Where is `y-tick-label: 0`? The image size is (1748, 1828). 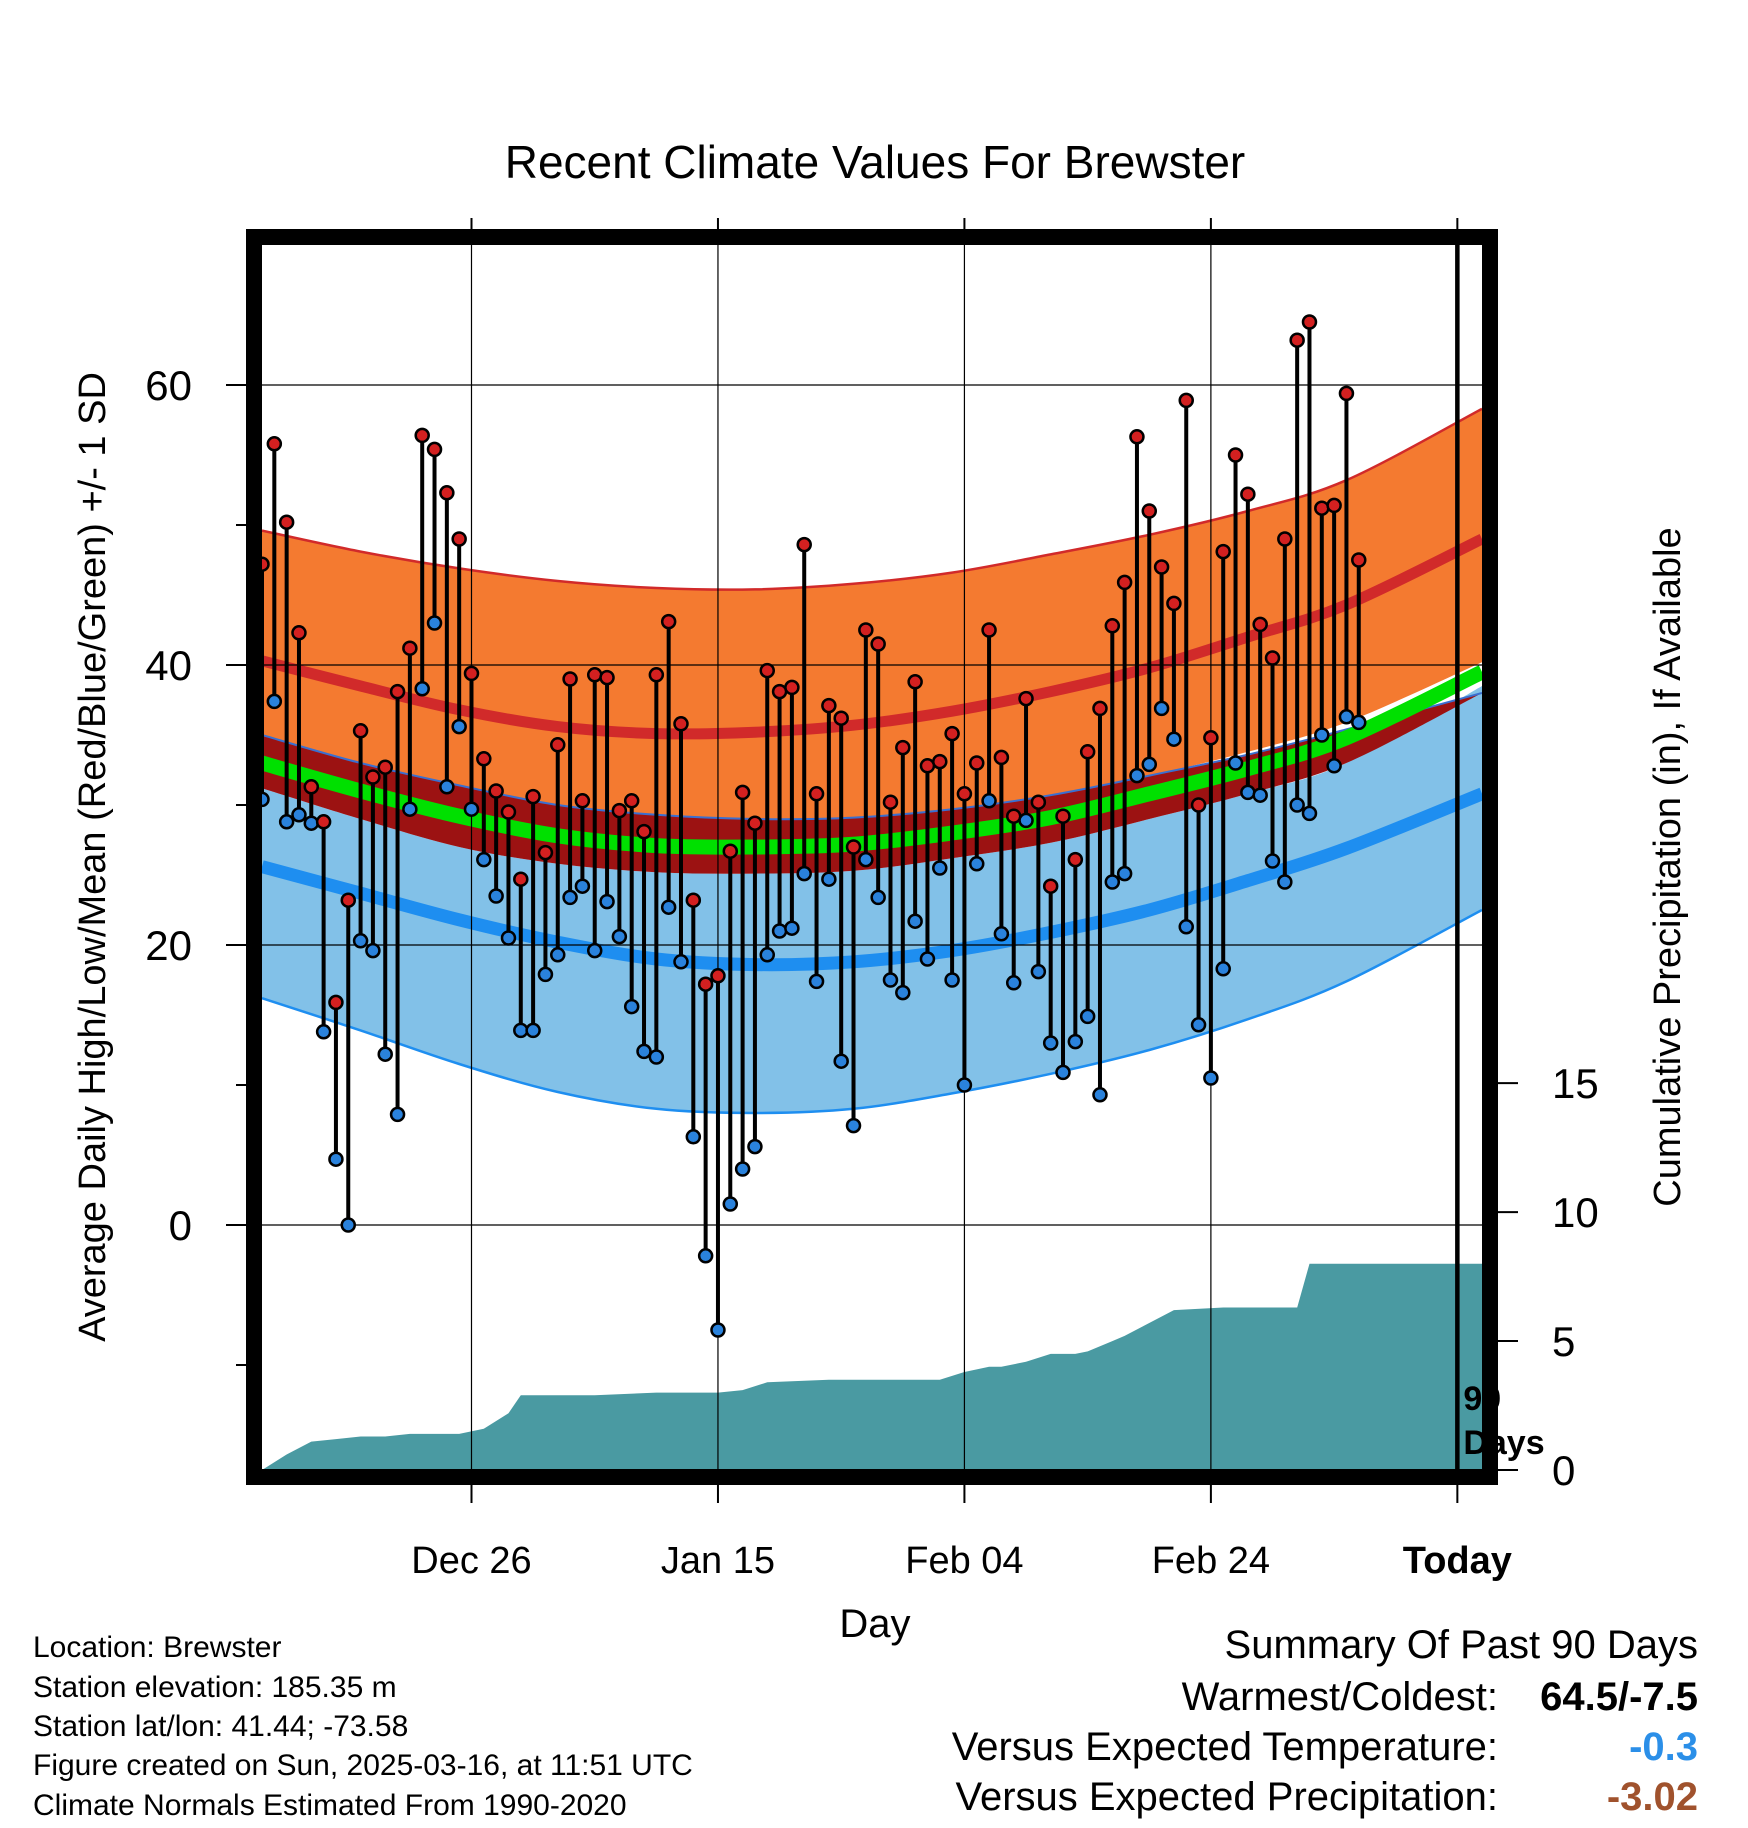 y-tick-label: 0 is located at coordinates (180, 1225).